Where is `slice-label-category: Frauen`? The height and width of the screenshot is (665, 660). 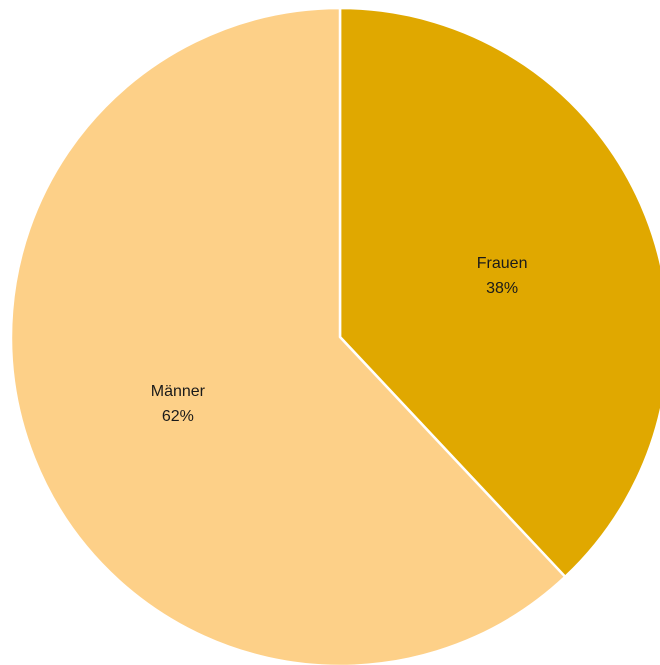
slice-label-category: Frauen is located at coordinates (502, 263).